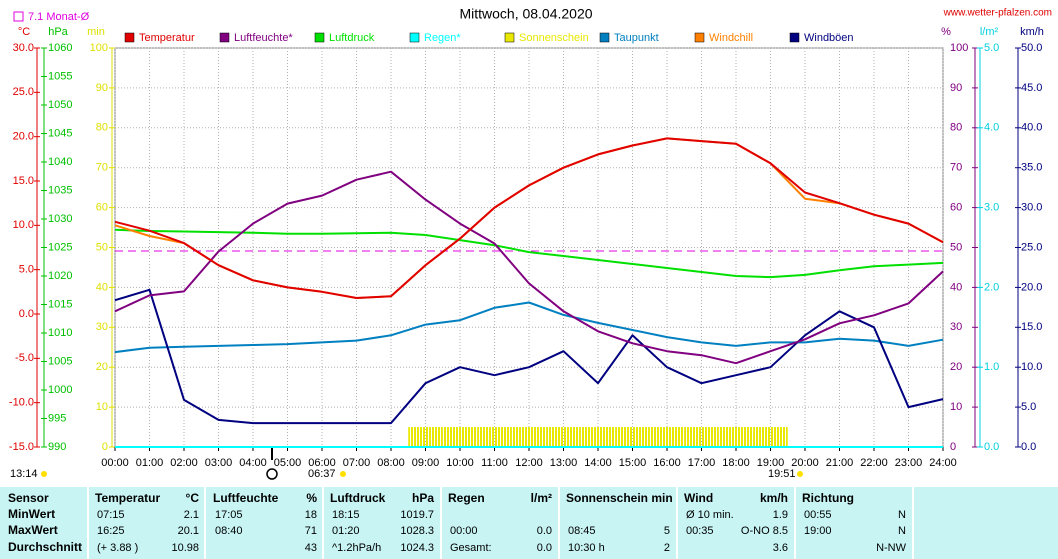 The width and height of the screenshot is (1058, 559). Describe the element at coordinates (102, 168) in the screenshot. I see `y-tick-label: 70` at that location.